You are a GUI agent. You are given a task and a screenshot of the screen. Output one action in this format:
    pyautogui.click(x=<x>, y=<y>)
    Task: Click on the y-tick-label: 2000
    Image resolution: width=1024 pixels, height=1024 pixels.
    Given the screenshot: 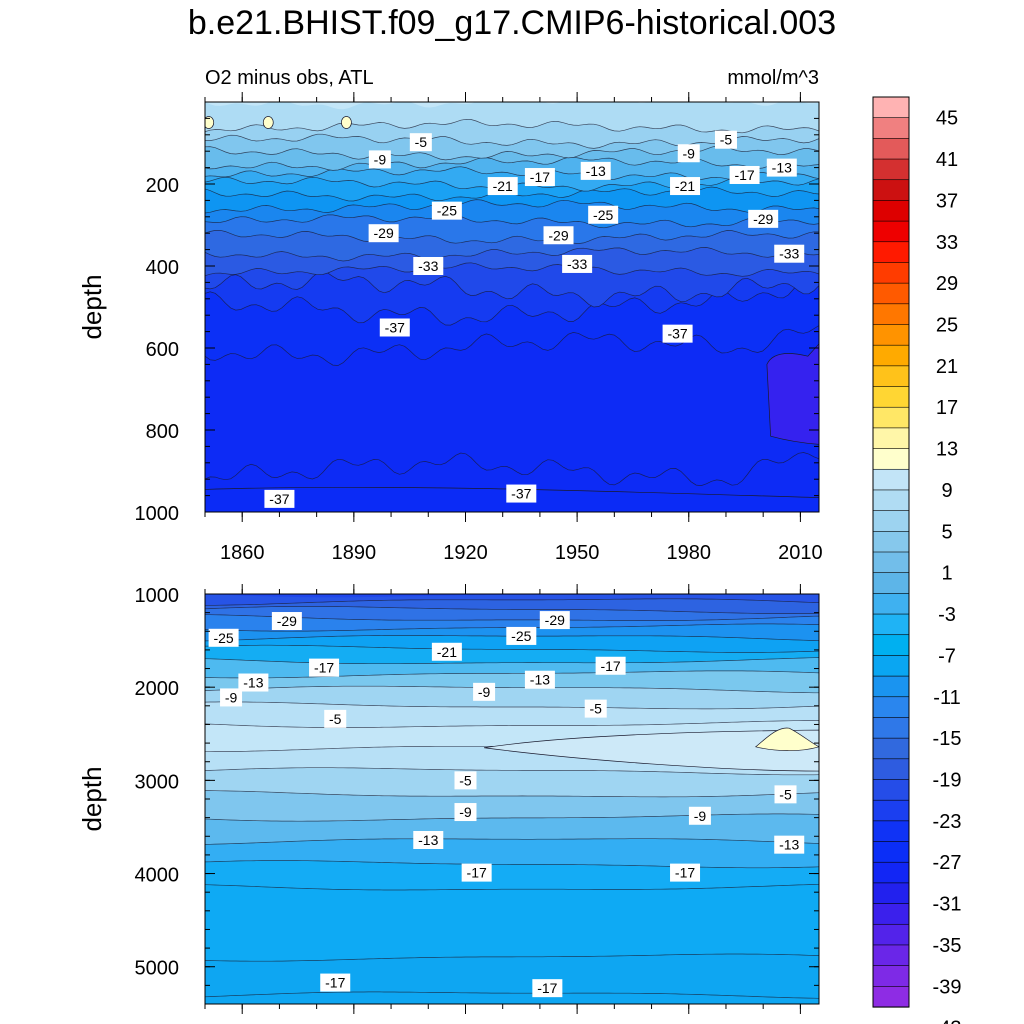 What is the action you would take?
    pyautogui.click(x=157, y=689)
    